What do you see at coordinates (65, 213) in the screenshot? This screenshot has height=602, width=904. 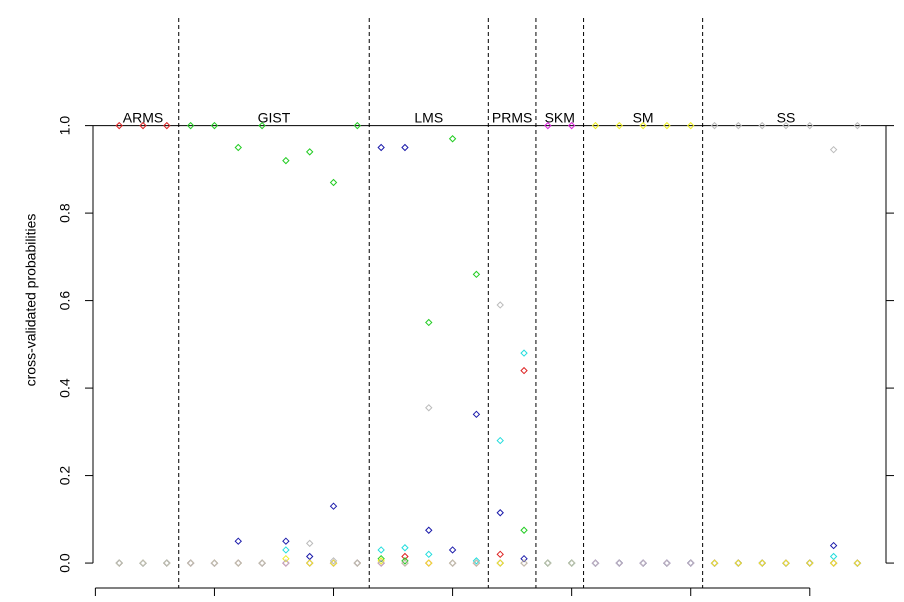 I see `y-tick-label: 0.8` at bounding box center [65, 213].